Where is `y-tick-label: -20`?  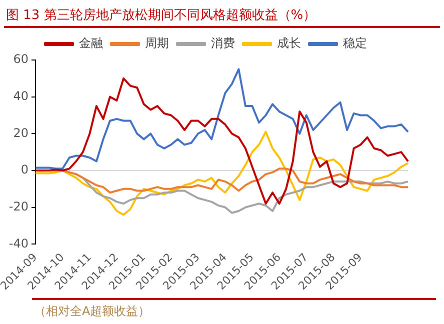 y-tick-label: -20 is located at coordinates (18, 206).